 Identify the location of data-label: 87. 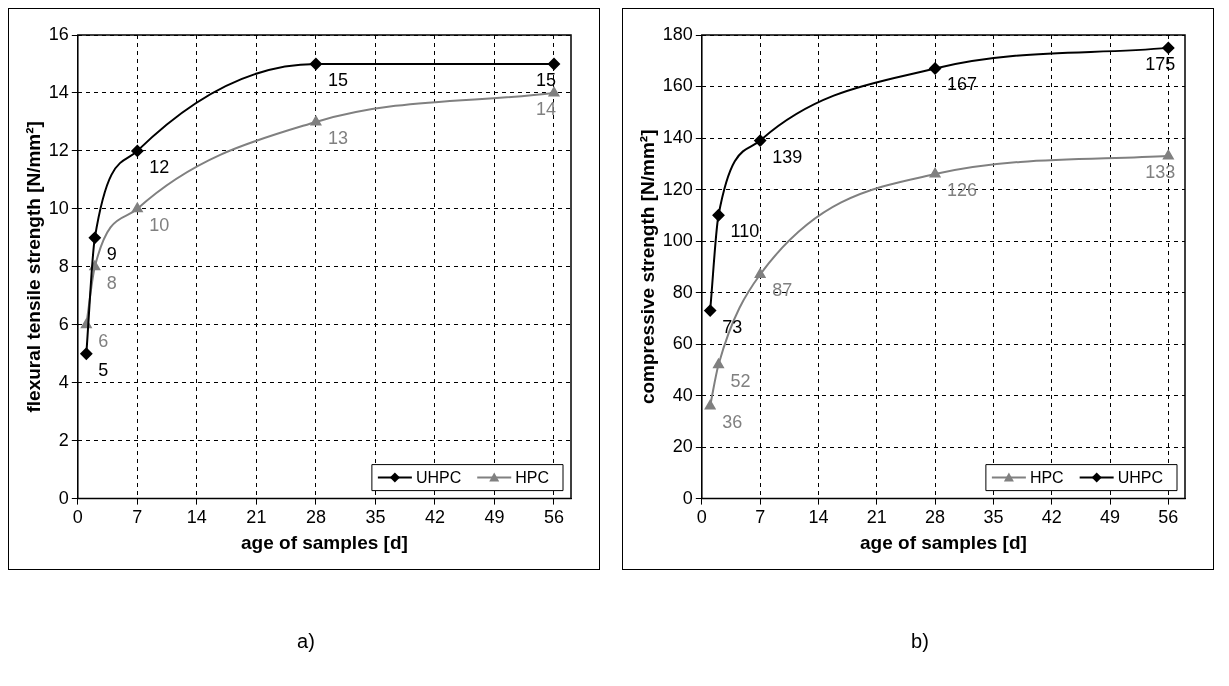
(782, 290).